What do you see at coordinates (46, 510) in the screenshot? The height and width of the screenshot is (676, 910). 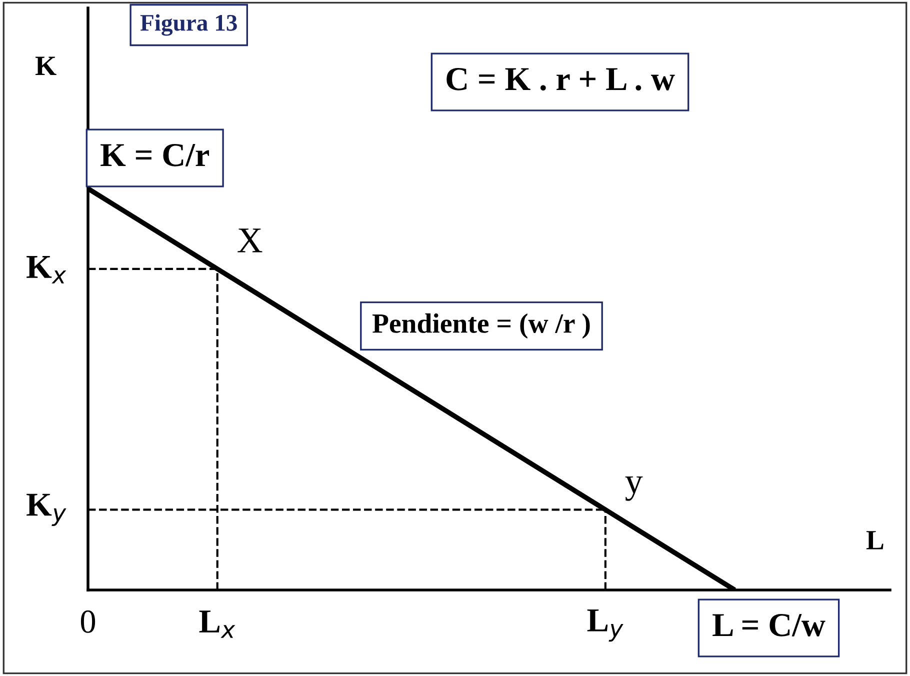 I see `text: K$_{y}$` at bounding box center [46, 510].